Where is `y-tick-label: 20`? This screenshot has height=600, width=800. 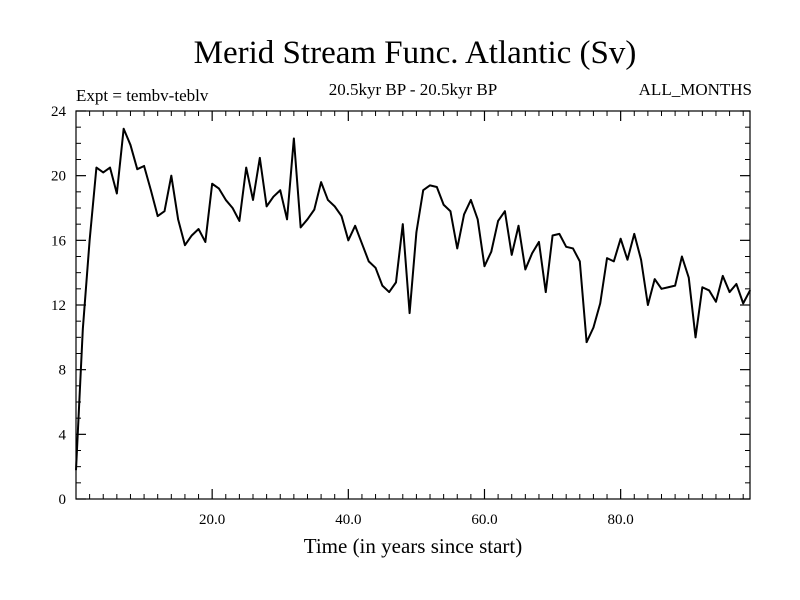
y-tick-label: 20 is located at coordinates (58, 177).